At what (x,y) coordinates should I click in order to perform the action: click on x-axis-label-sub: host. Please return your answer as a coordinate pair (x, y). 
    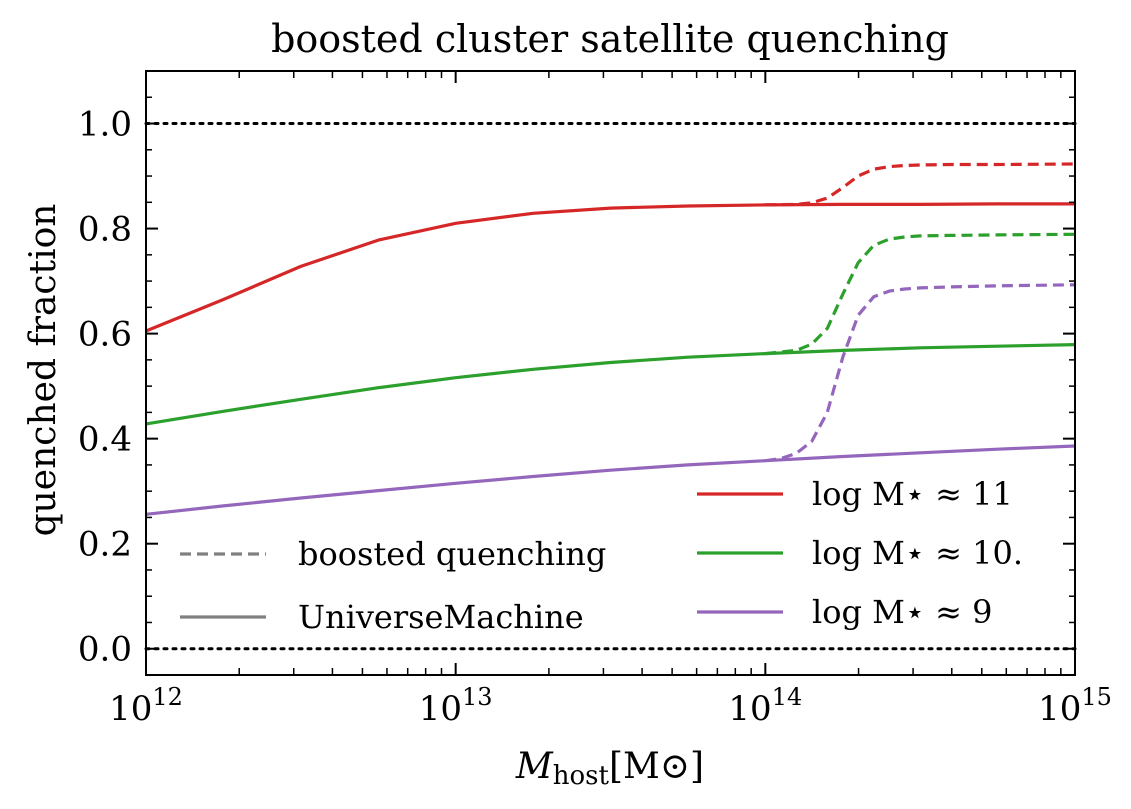
    Looking at the image, I should click on (581, 776).